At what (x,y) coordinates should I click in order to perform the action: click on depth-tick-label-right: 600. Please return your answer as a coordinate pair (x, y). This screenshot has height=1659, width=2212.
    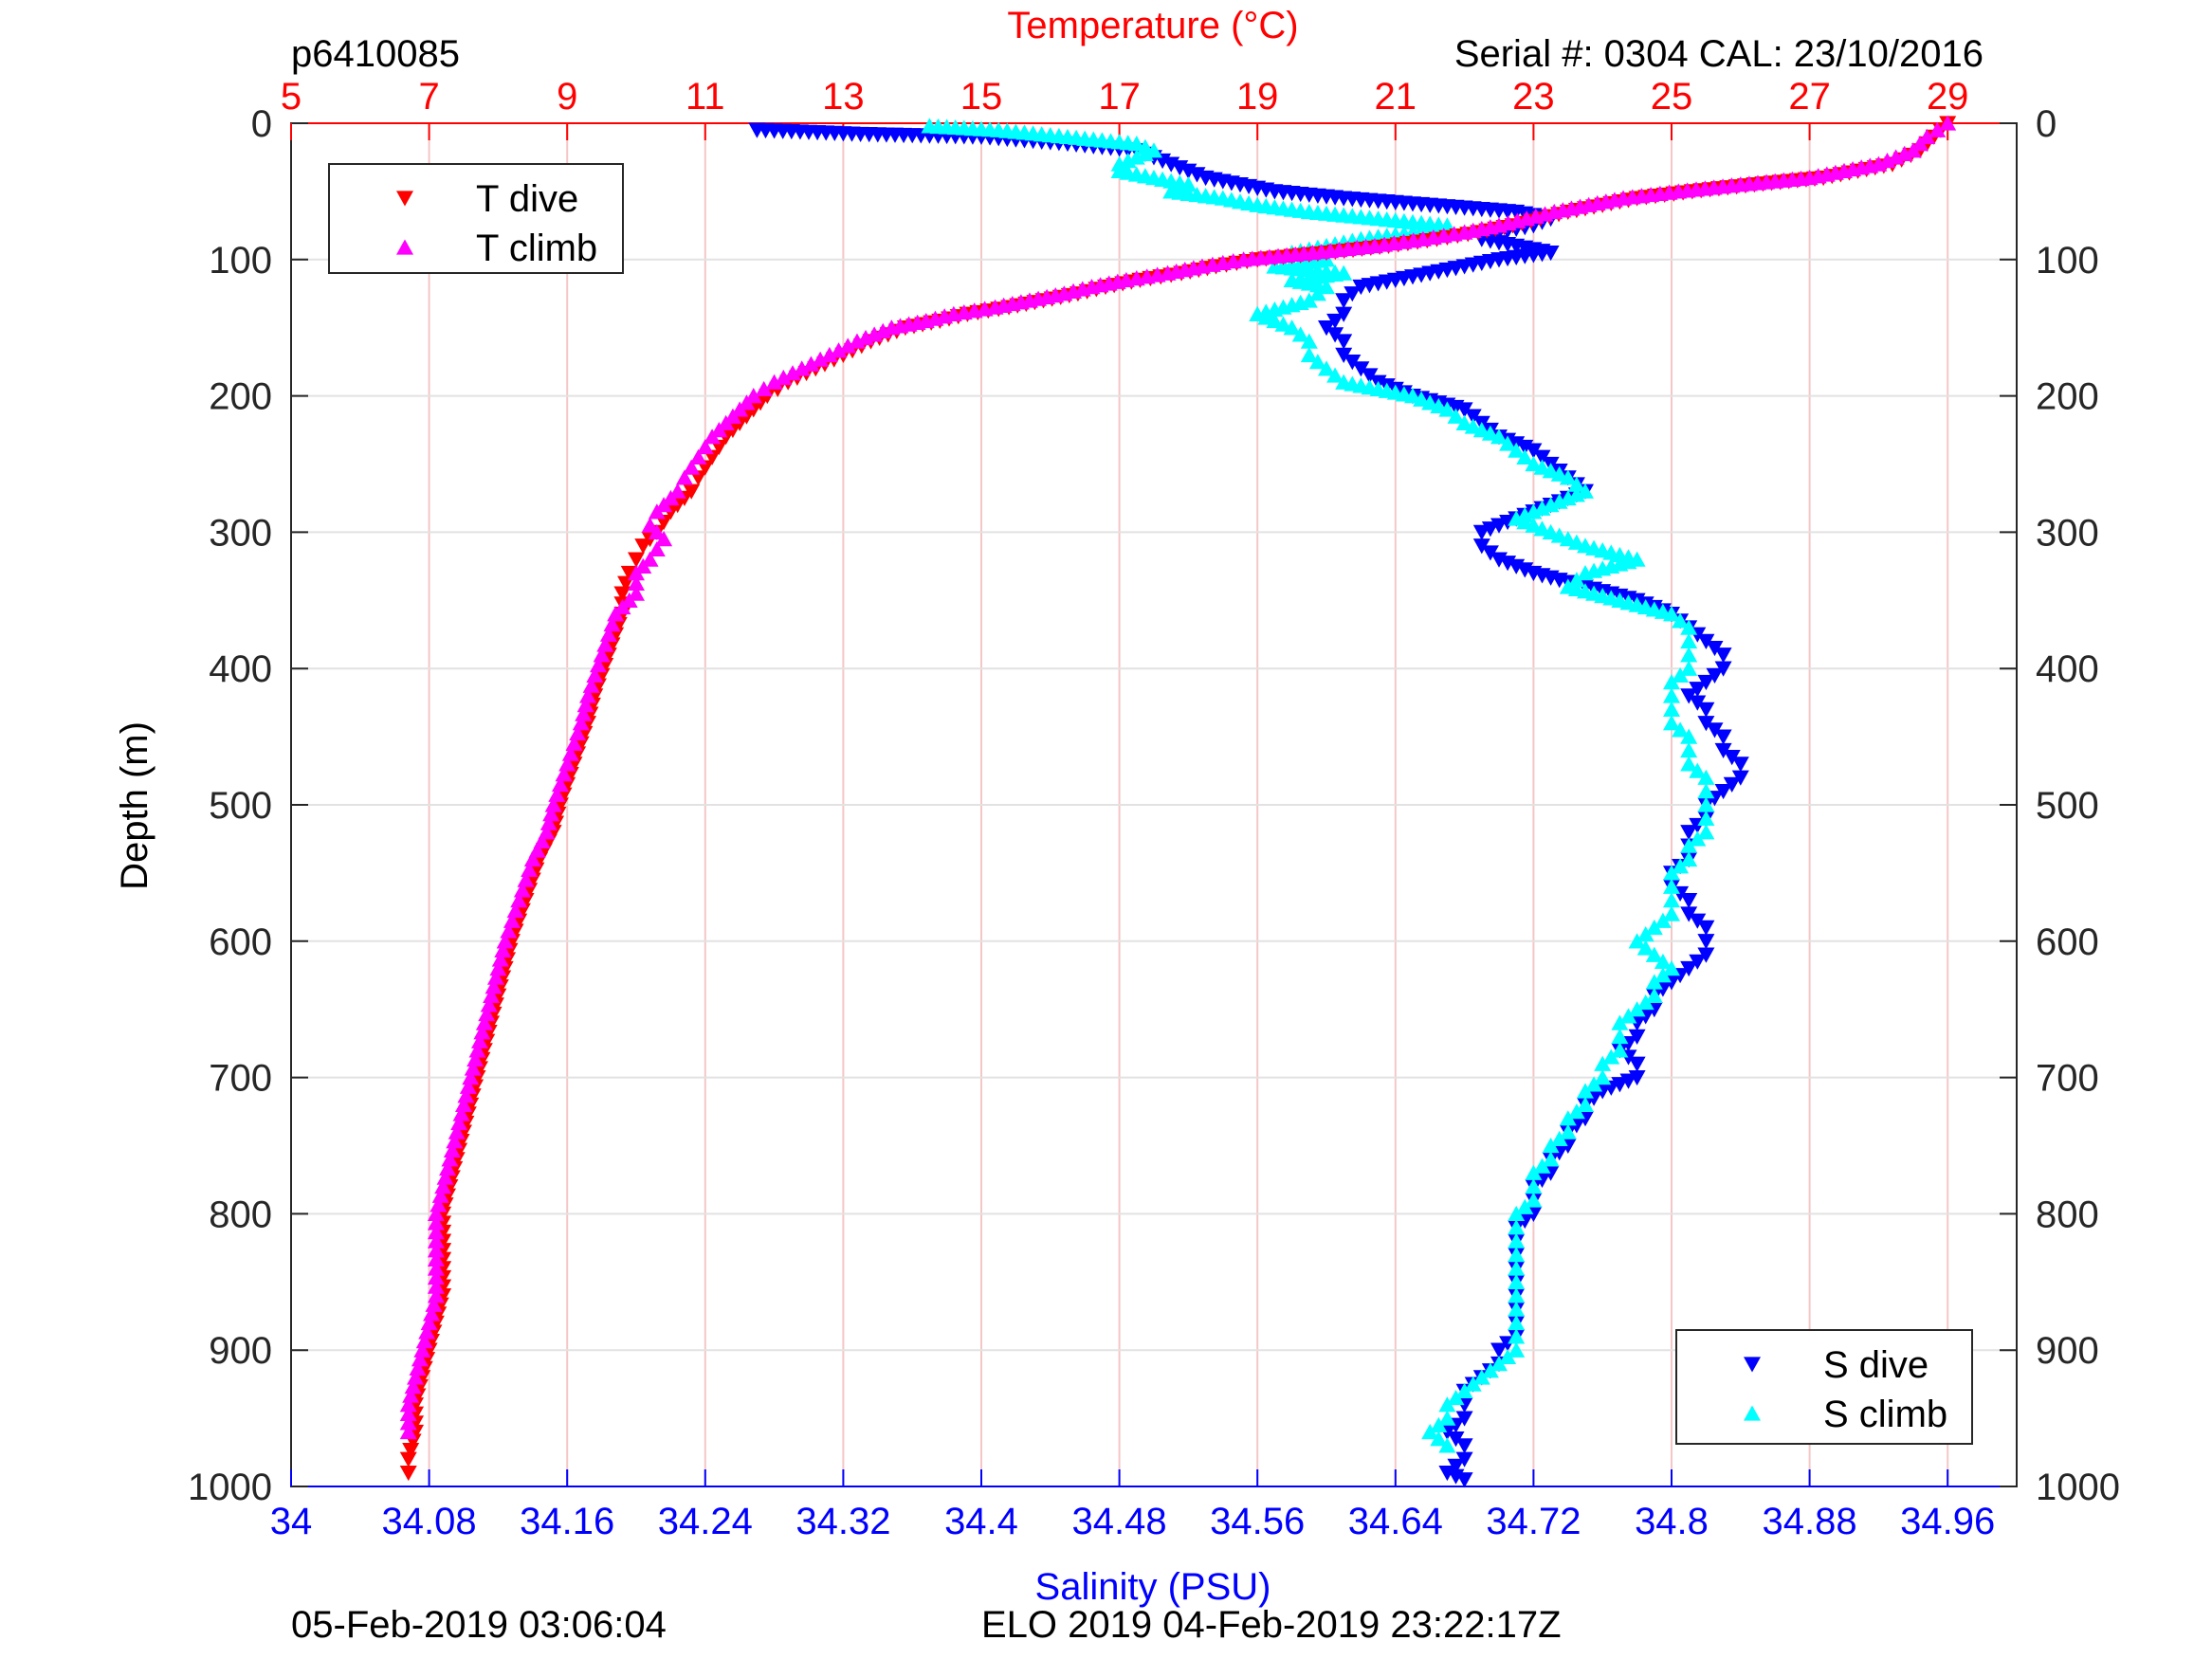
    Looking at the image, I should click on (2067, 942).